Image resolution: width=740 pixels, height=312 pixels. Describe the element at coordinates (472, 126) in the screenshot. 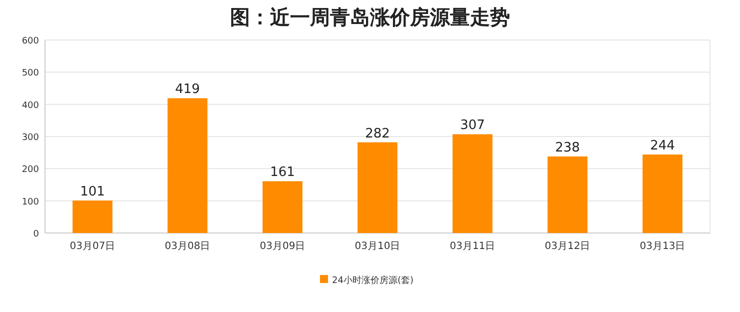

I see `data-label: 307` at that location.